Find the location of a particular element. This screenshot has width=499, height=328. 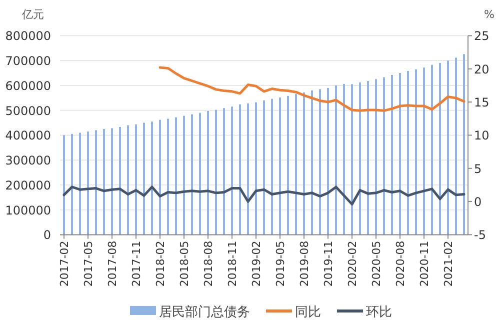

x-tick-label: 2018-05 is located at coordinates (184, 263).